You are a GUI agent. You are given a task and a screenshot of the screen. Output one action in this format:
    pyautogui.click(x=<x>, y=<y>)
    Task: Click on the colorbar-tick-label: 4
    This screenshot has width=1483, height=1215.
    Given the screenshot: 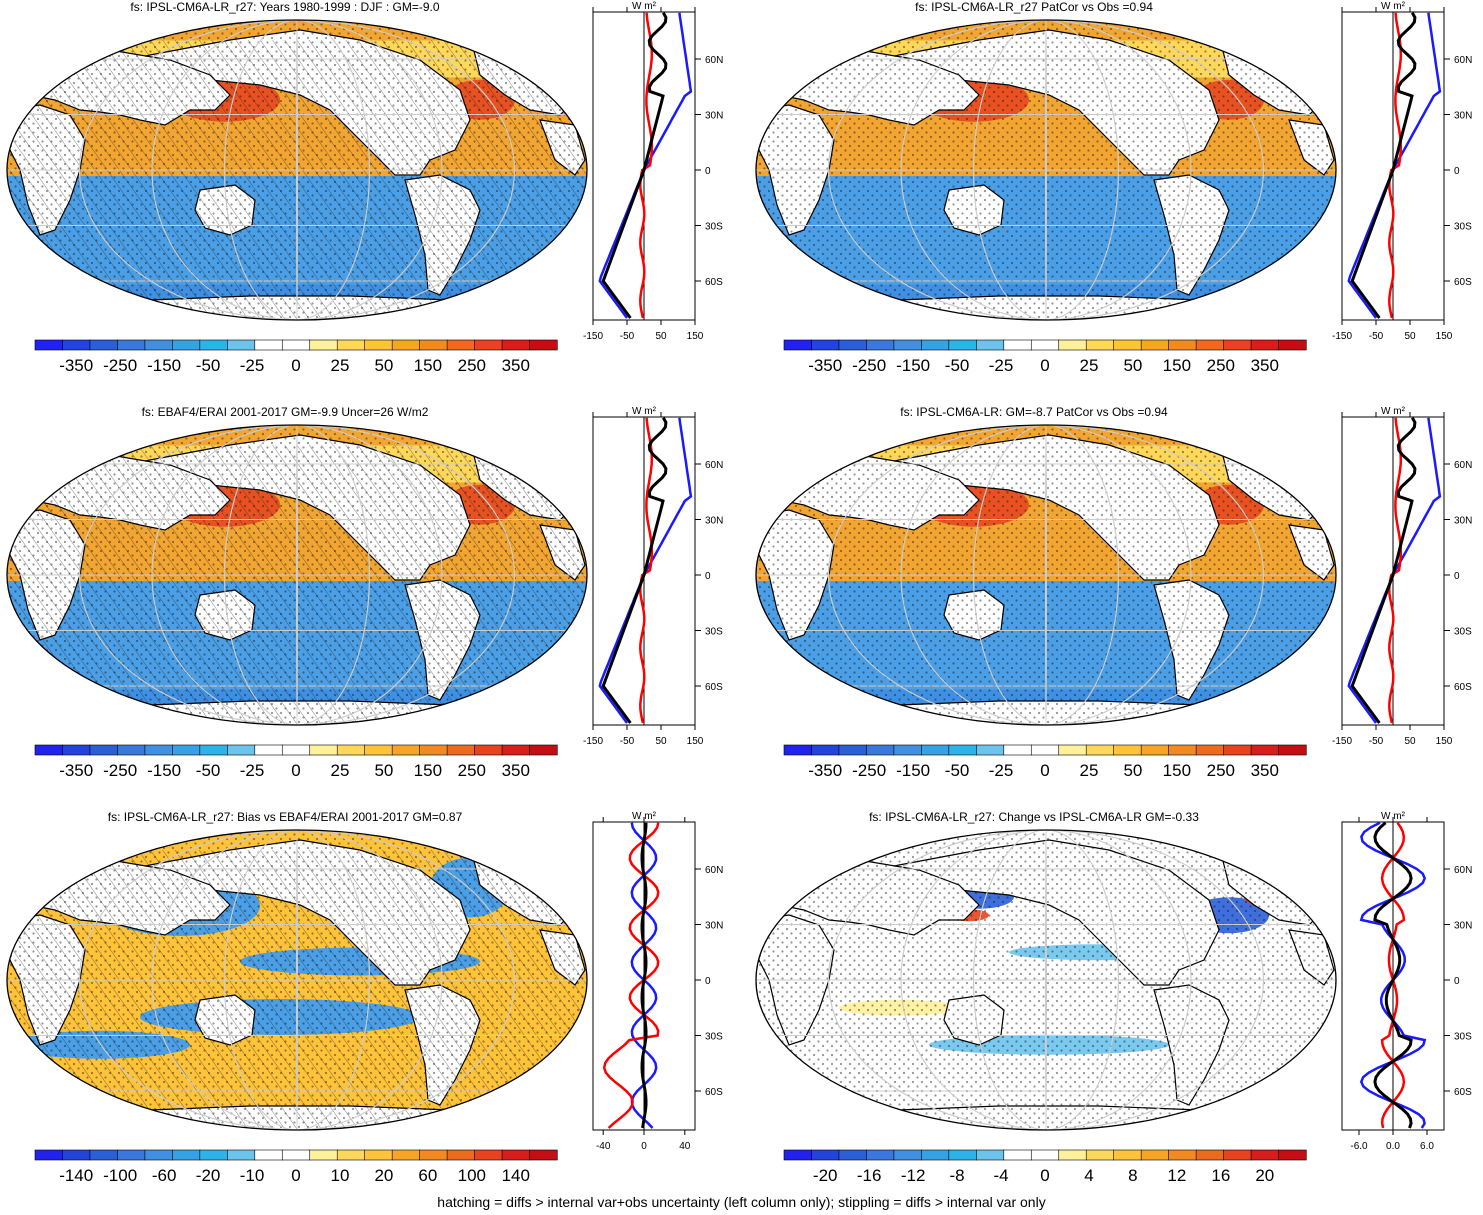 What is the action you would take?
    pyautogui.click(x=1088, y=1175)
    